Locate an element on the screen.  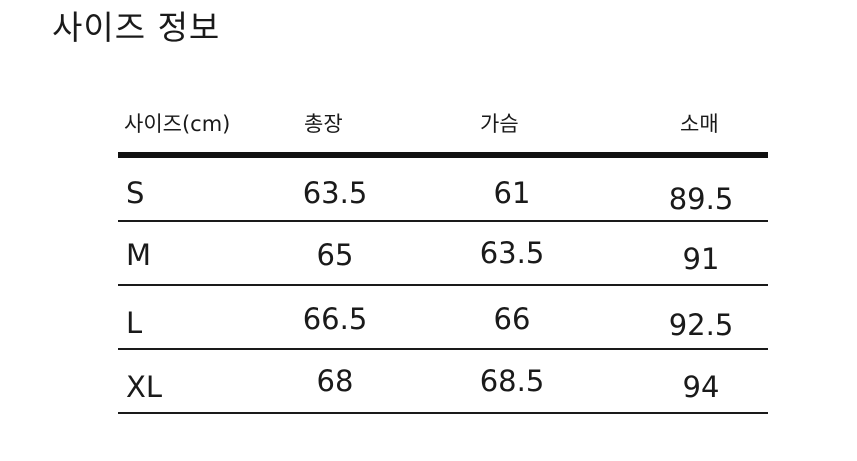
cell-size: M is located at coordinates (139, 255).